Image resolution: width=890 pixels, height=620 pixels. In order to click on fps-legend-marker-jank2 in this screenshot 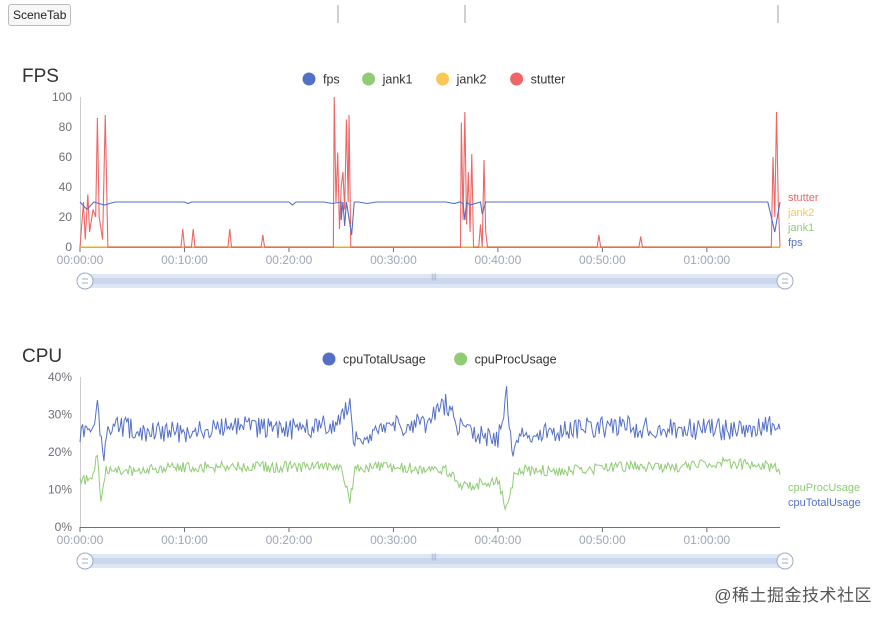, I will do `click(443, 79)`.